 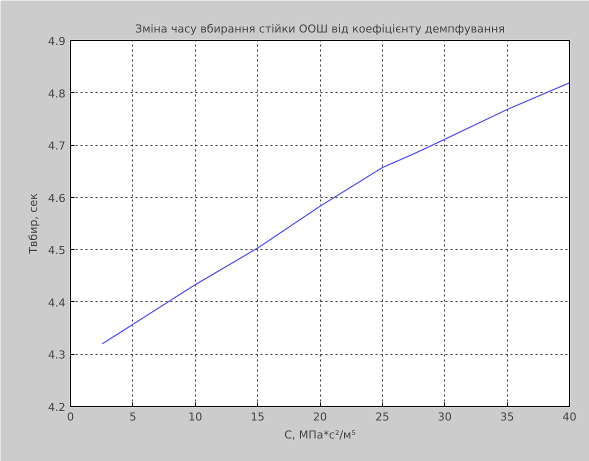 What do you see at coordinates (569, 417) in the screenshot?
I see `x-tick-label: 40` at bounding box center [569, 417].